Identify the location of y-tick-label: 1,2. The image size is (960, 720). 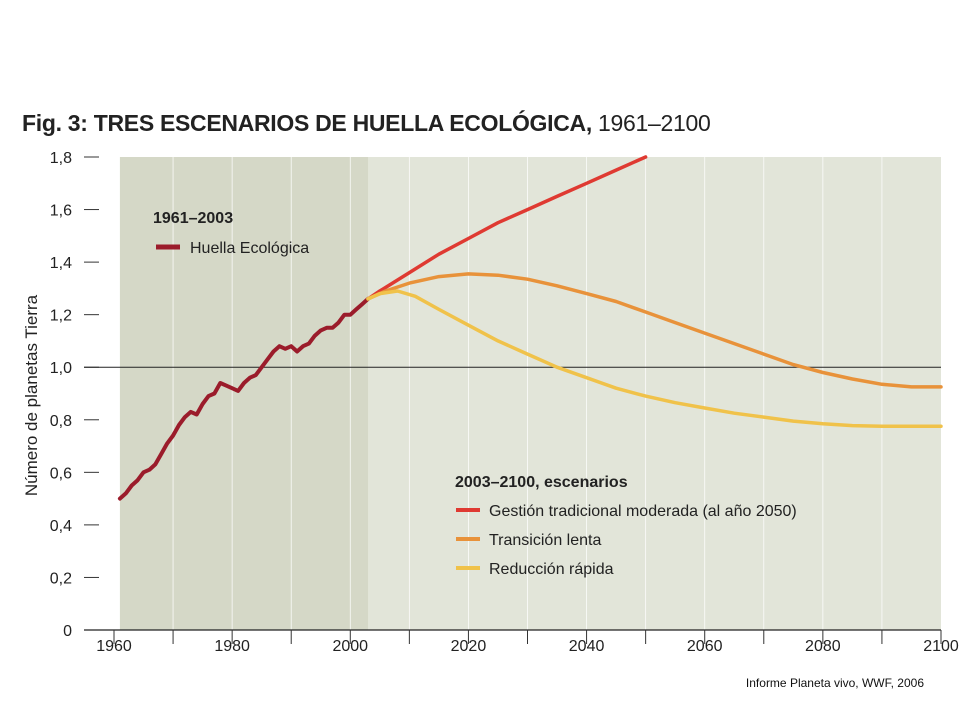
(61, 316).